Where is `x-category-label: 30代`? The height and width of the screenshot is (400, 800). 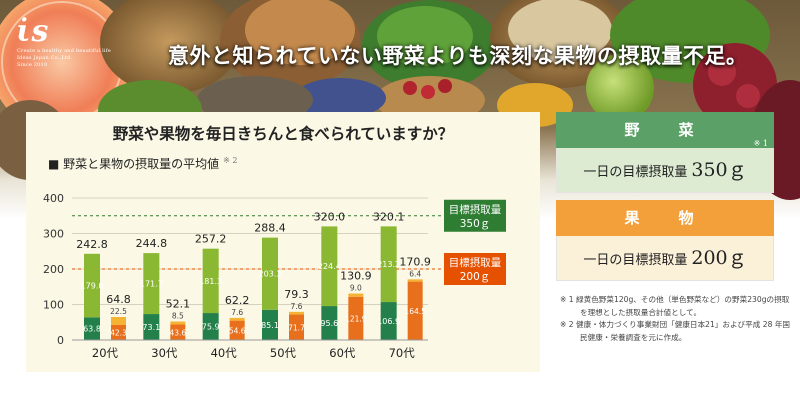
x-category-label: 30代 is located at coordinates (164, 353).